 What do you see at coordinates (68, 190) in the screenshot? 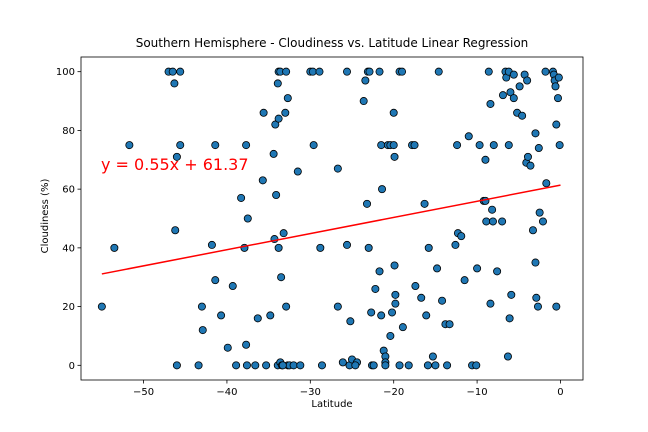
I see `y-tick-label: 60` at bounding box center [68, 190].